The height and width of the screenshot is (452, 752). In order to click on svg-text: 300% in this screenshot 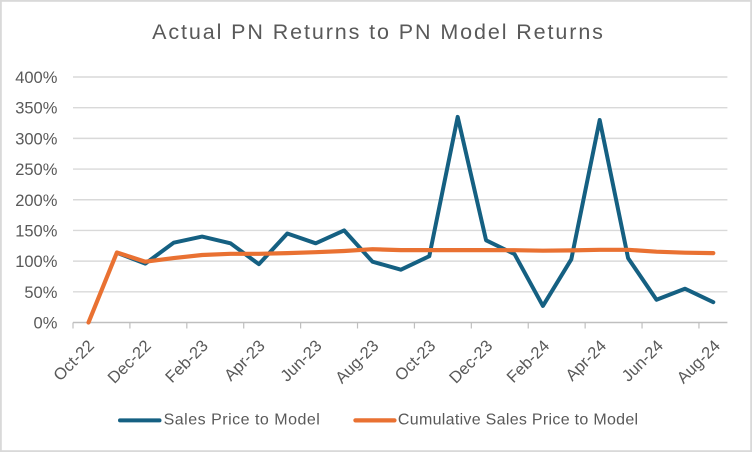, I will do `click(36, 139)`.